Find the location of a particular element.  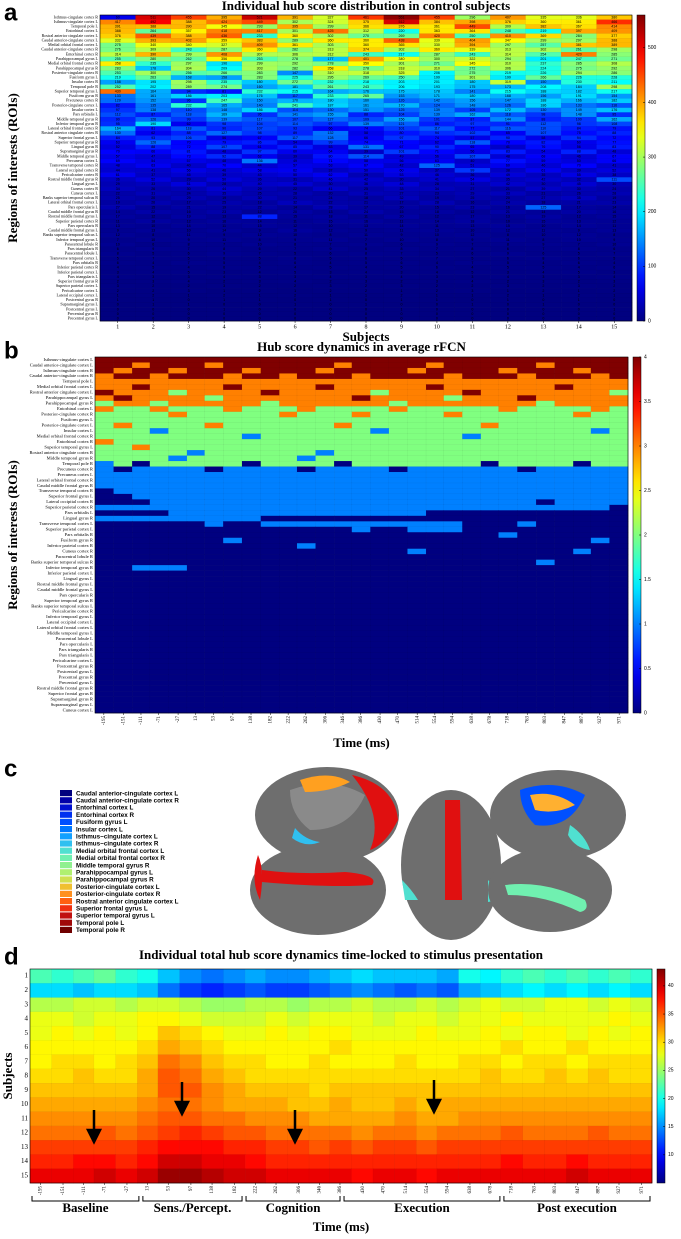

cell-value: 20 is located at coordinates (401, 217).